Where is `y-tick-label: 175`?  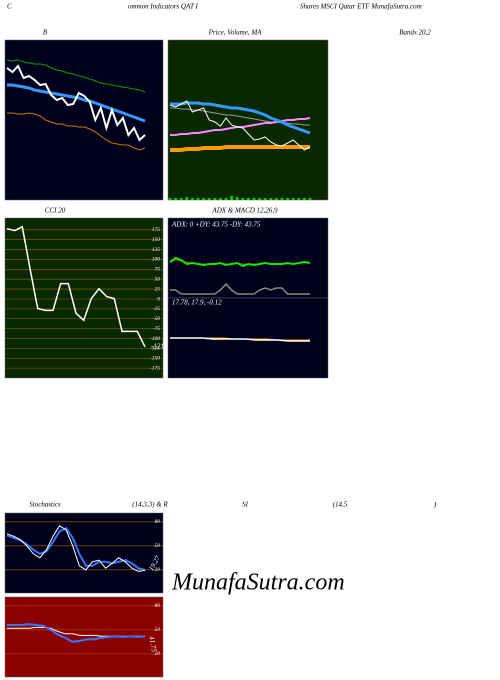
y-tick-label: 175 is located at coordinates (156, 230).